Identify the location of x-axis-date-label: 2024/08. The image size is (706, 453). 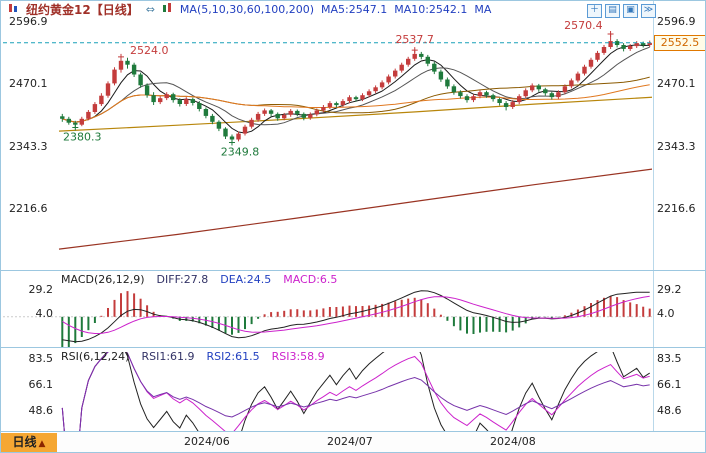
(513, 441).